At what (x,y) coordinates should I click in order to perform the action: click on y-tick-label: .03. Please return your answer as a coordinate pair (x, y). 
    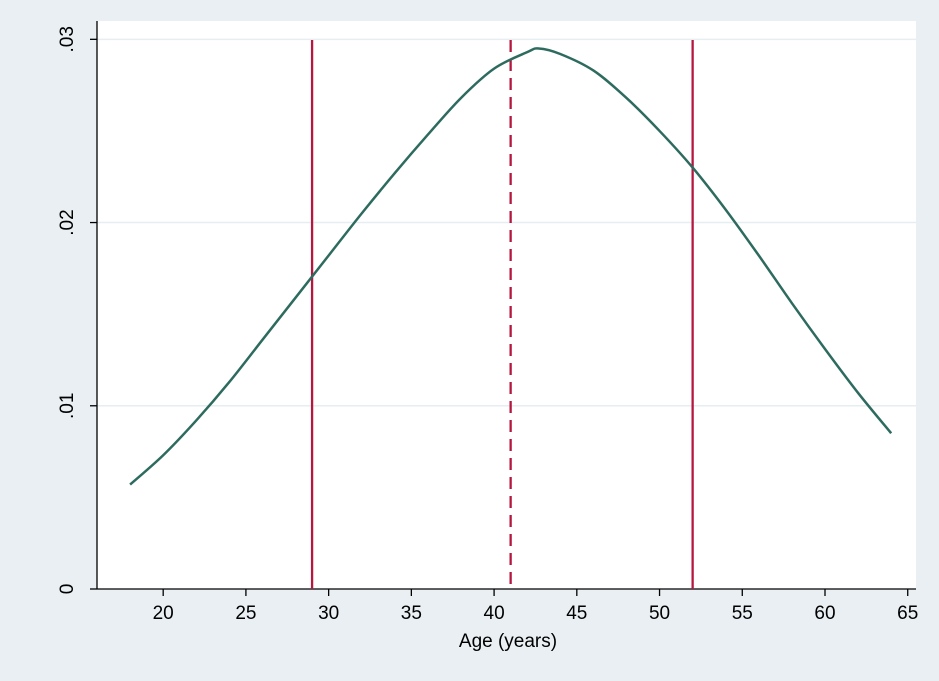
    Looking at the image, I should click on (67, 39).